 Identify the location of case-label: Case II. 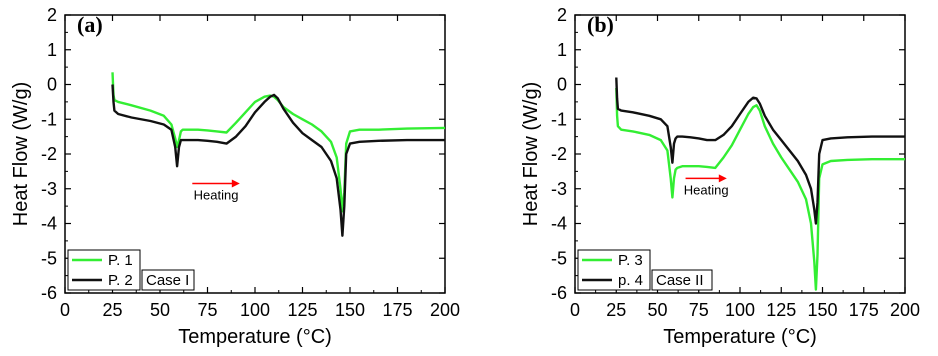
(680, 280).